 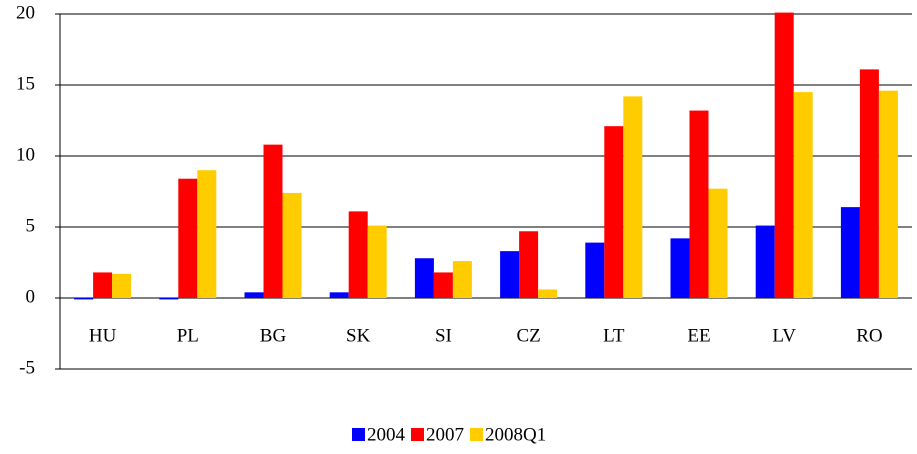 I want to click on y-tick-label: -5, so click(x=27, y=367).